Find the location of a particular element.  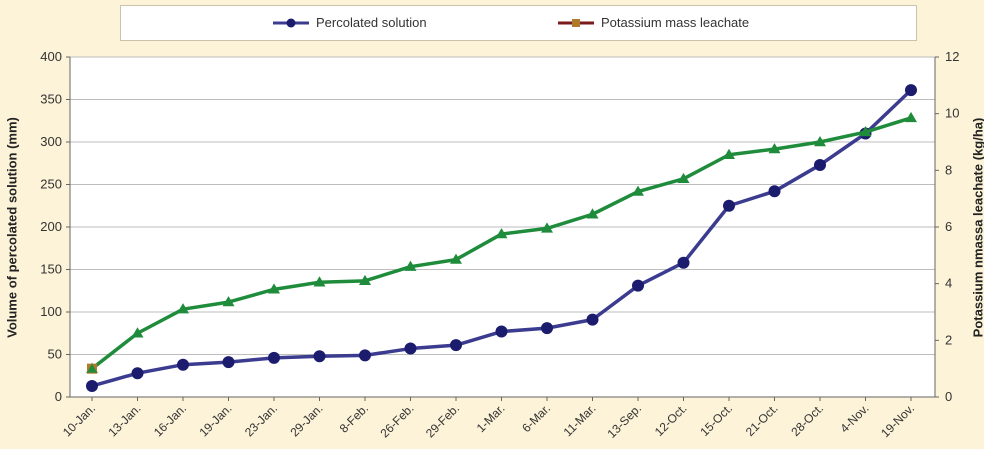

x-tick-label: 28-Oct. is located at coordinates (807, 420).